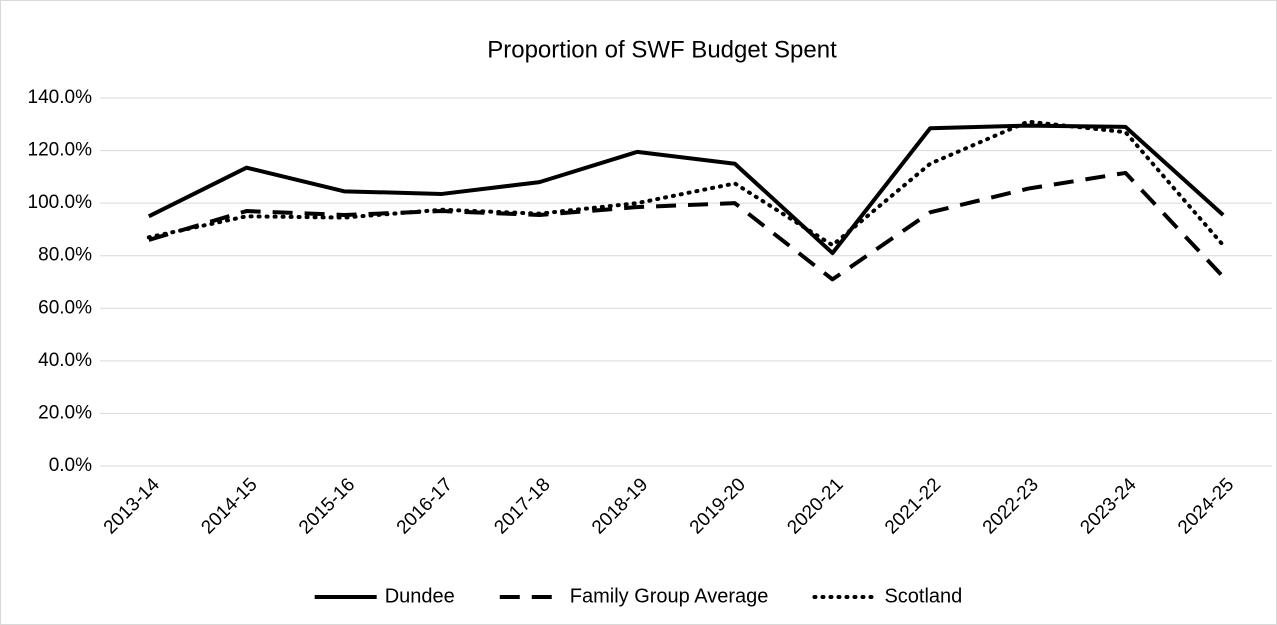  What do you see at coordinates (70, 465) in the screenshot?
I see `y-tick-label: 0.0%` at bounding box center [70, 465].